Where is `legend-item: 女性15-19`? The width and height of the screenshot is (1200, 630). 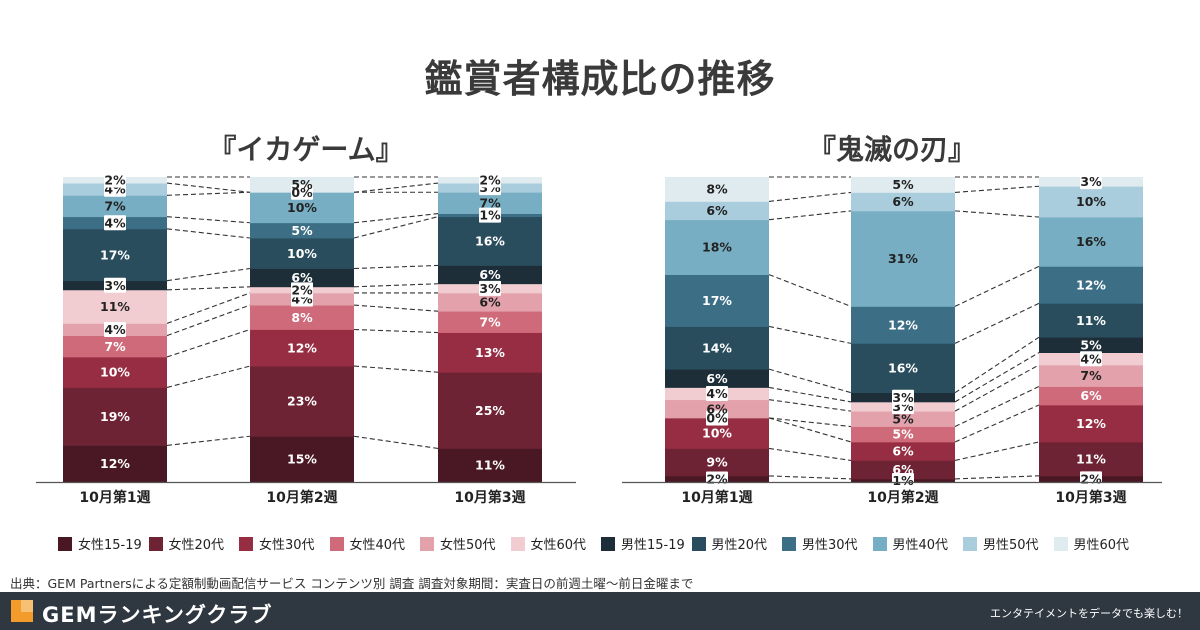
legend-item: 女性15-19 is located at coordinates (100, 543).